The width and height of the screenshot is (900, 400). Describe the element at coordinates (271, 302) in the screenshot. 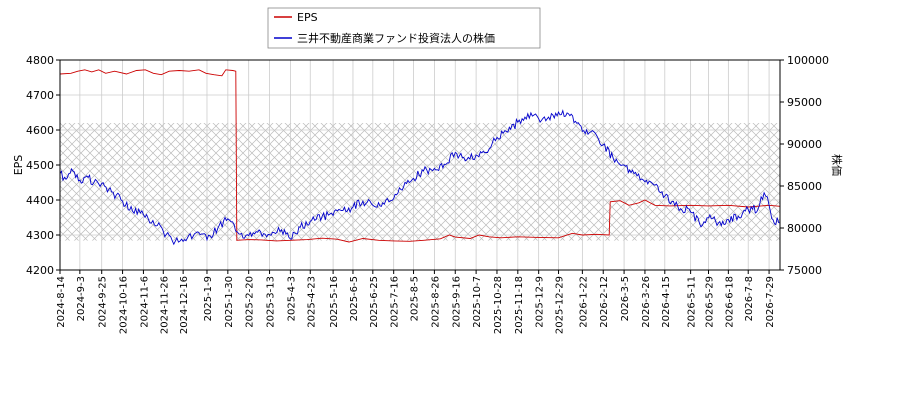

I see `x-tick-label: 2025-3-13` at that location.